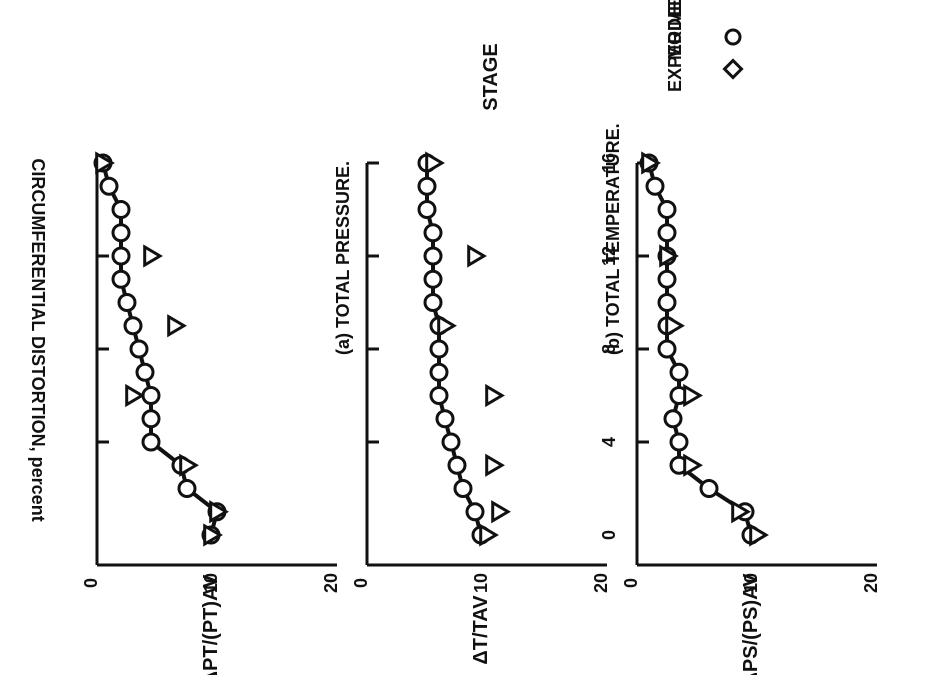 The width and height of the screenshot is (949, 680). Describe the element at coordinates (613, 239) in the screenshot. I see `panel-caption: (b) TOTAL TEMPERATURE.` at that location.